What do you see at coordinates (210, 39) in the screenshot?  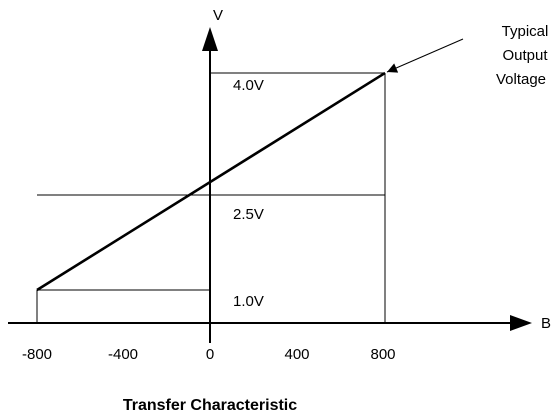 I see `y-axis-arrow-icon` at bounding box center [210, 39].